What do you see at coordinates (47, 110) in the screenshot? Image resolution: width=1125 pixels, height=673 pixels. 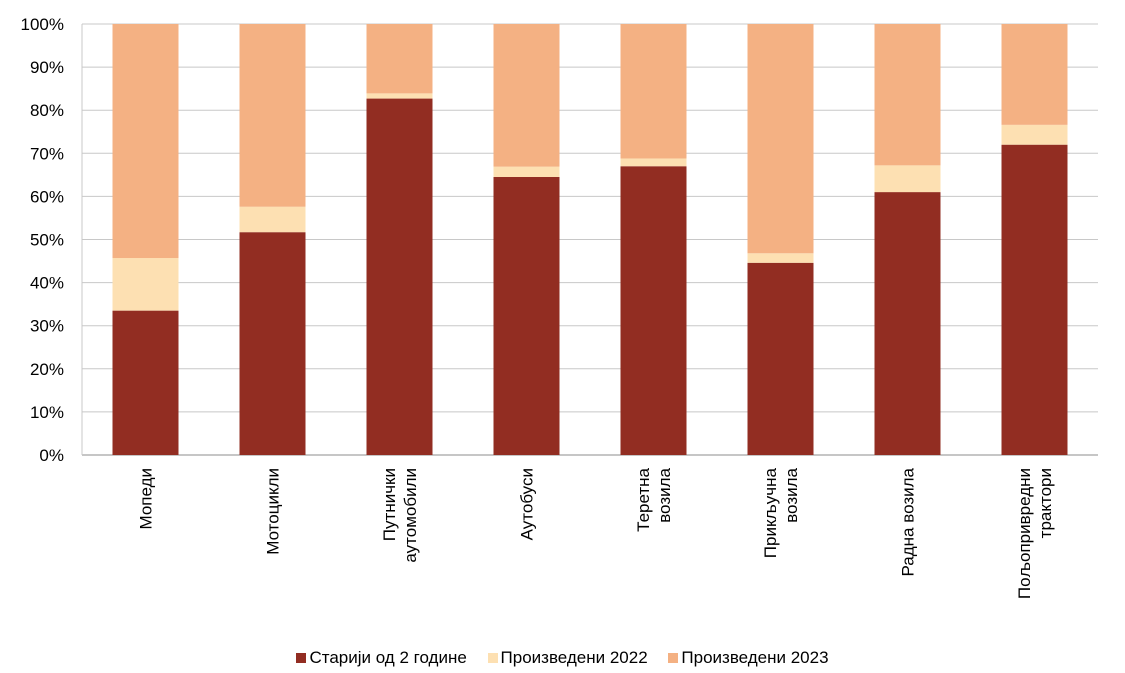 I see `y-tick-label: 80%` at bounding box center [47, 110].